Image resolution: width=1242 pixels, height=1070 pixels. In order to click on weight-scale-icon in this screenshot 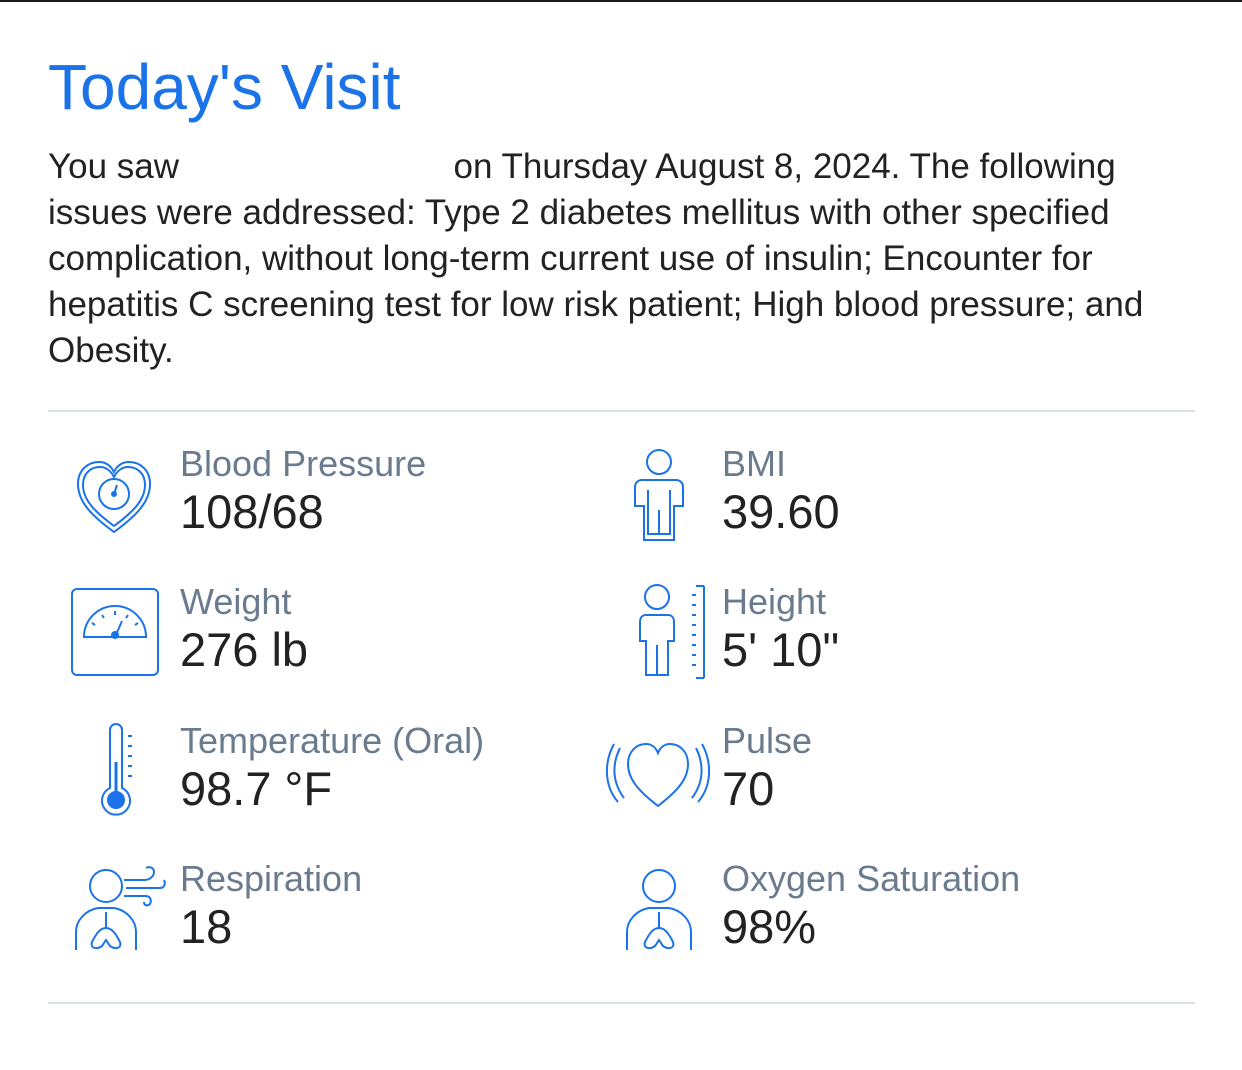, I will do `click(115, 632)`.